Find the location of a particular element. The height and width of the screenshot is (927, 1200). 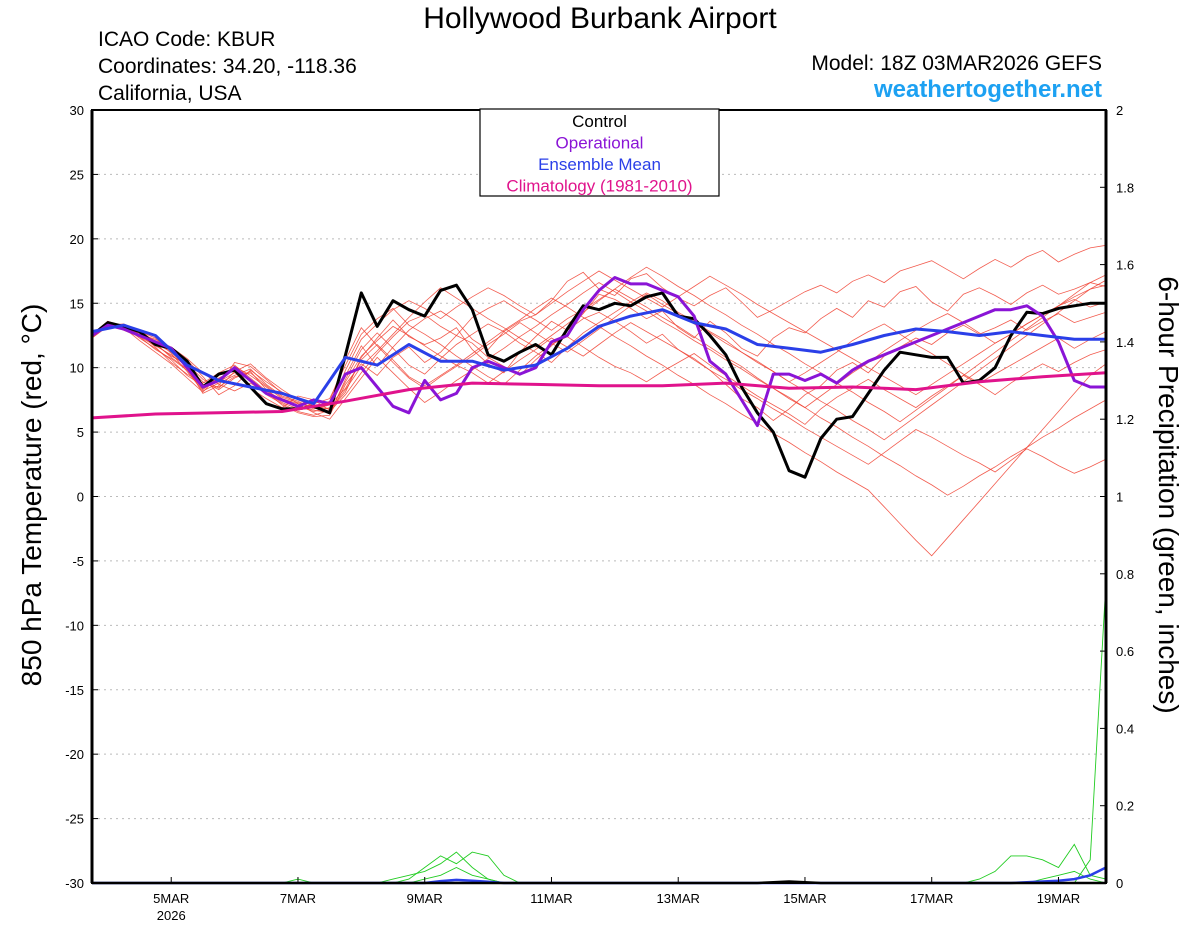

legend-item-ensemble-mean: Ensemble Mean is located at coordinates (599, 164).